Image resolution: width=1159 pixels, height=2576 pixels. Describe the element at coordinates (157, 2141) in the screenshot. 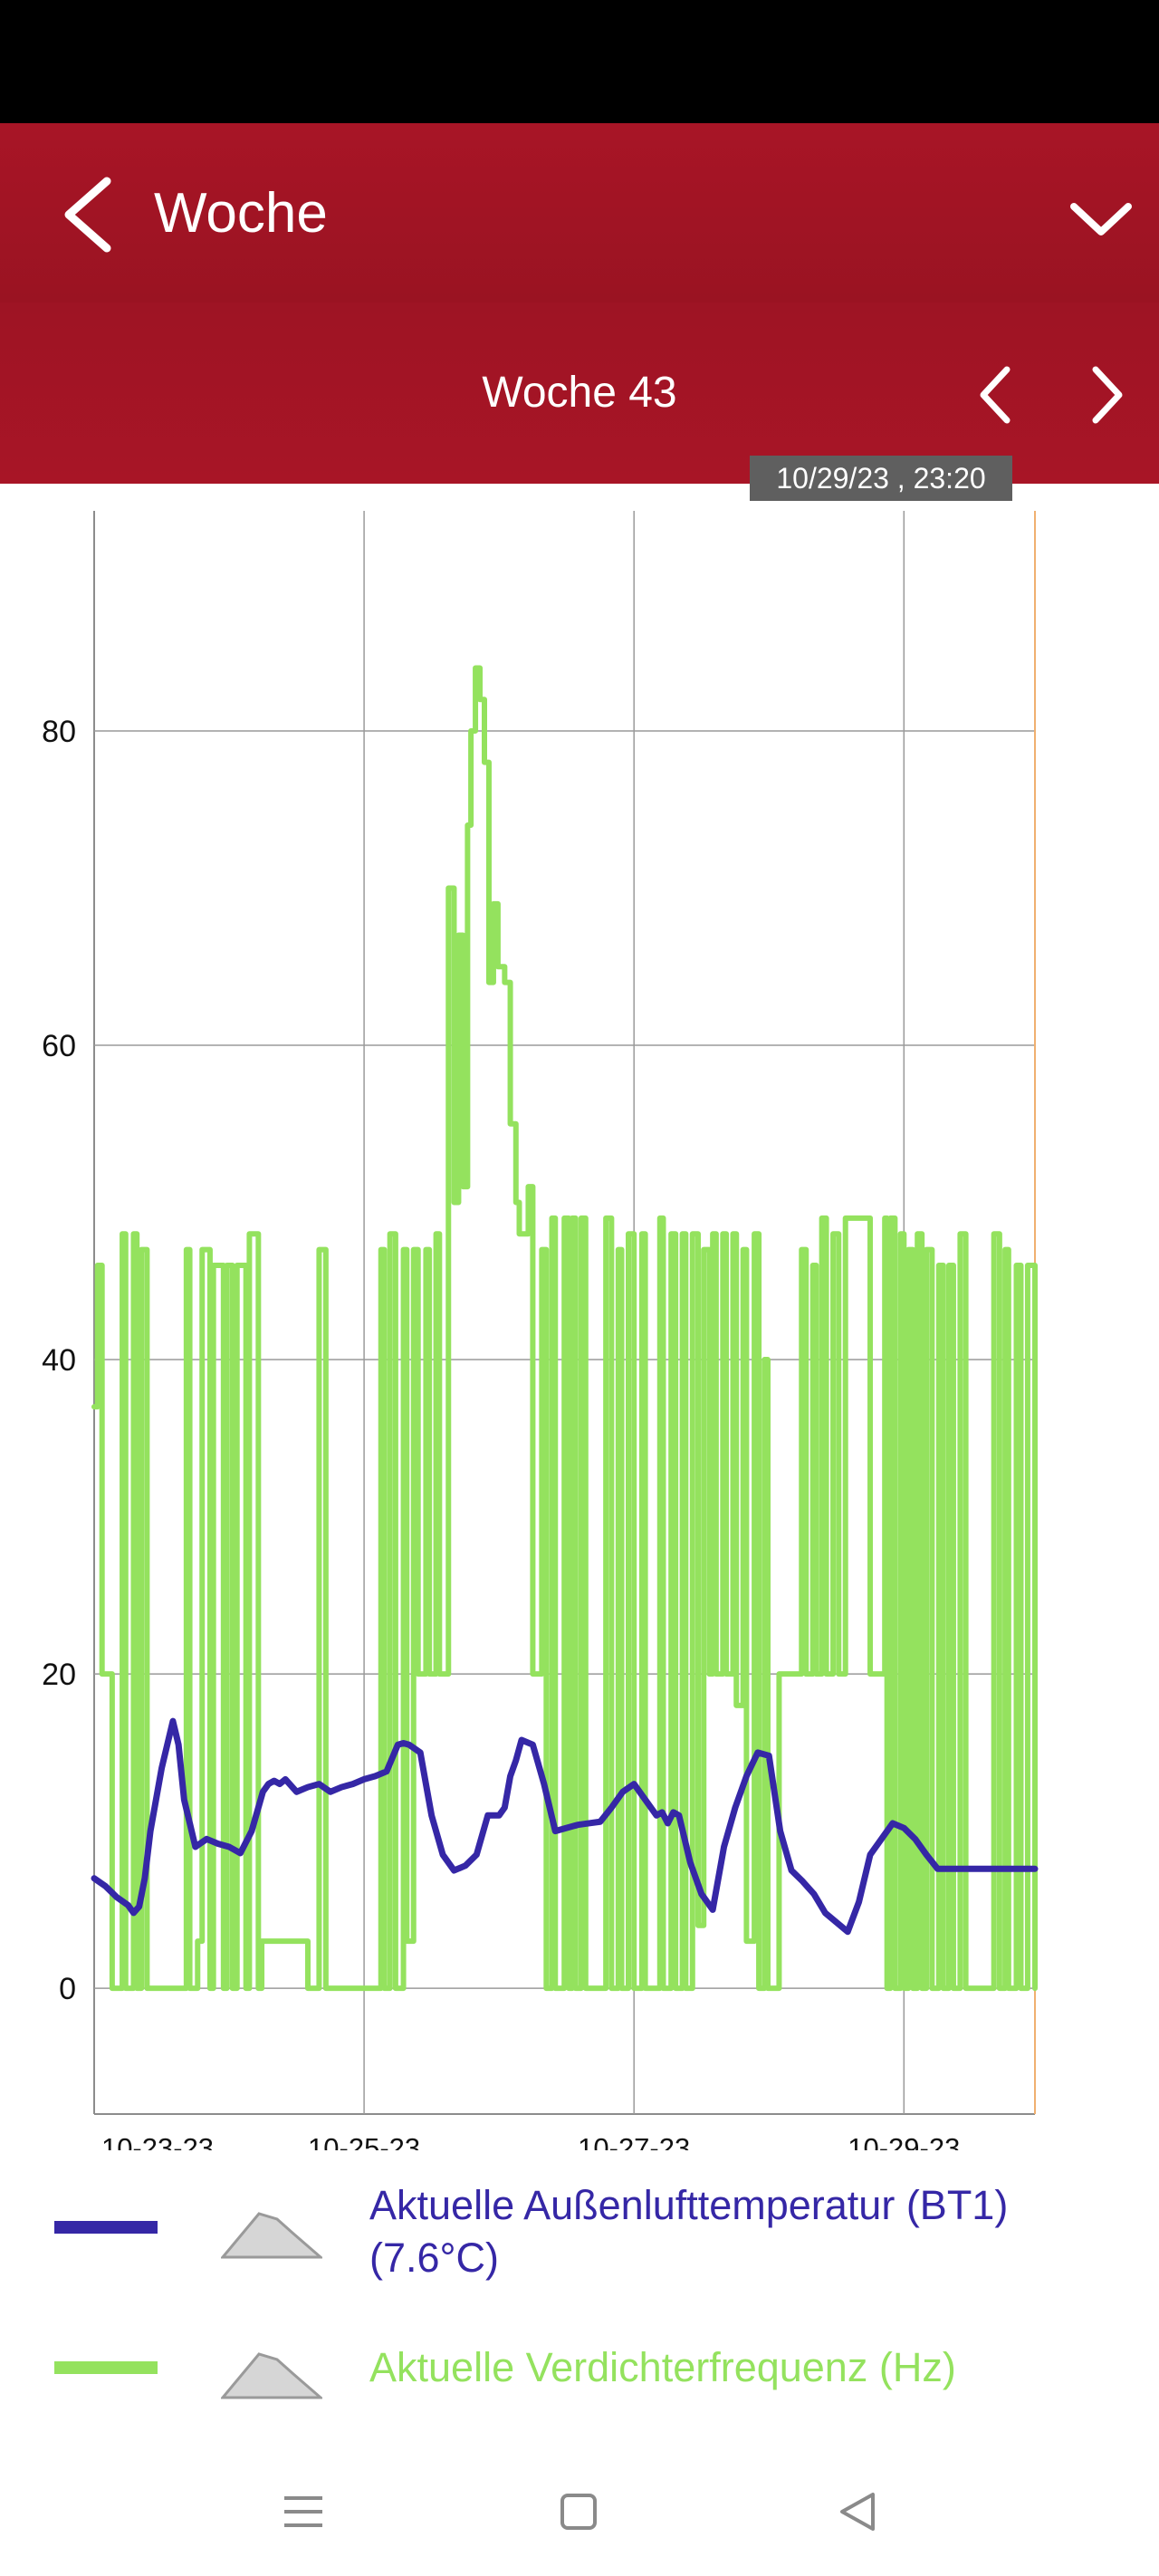

I see `x-tick-label: 10-23-23` at that location.